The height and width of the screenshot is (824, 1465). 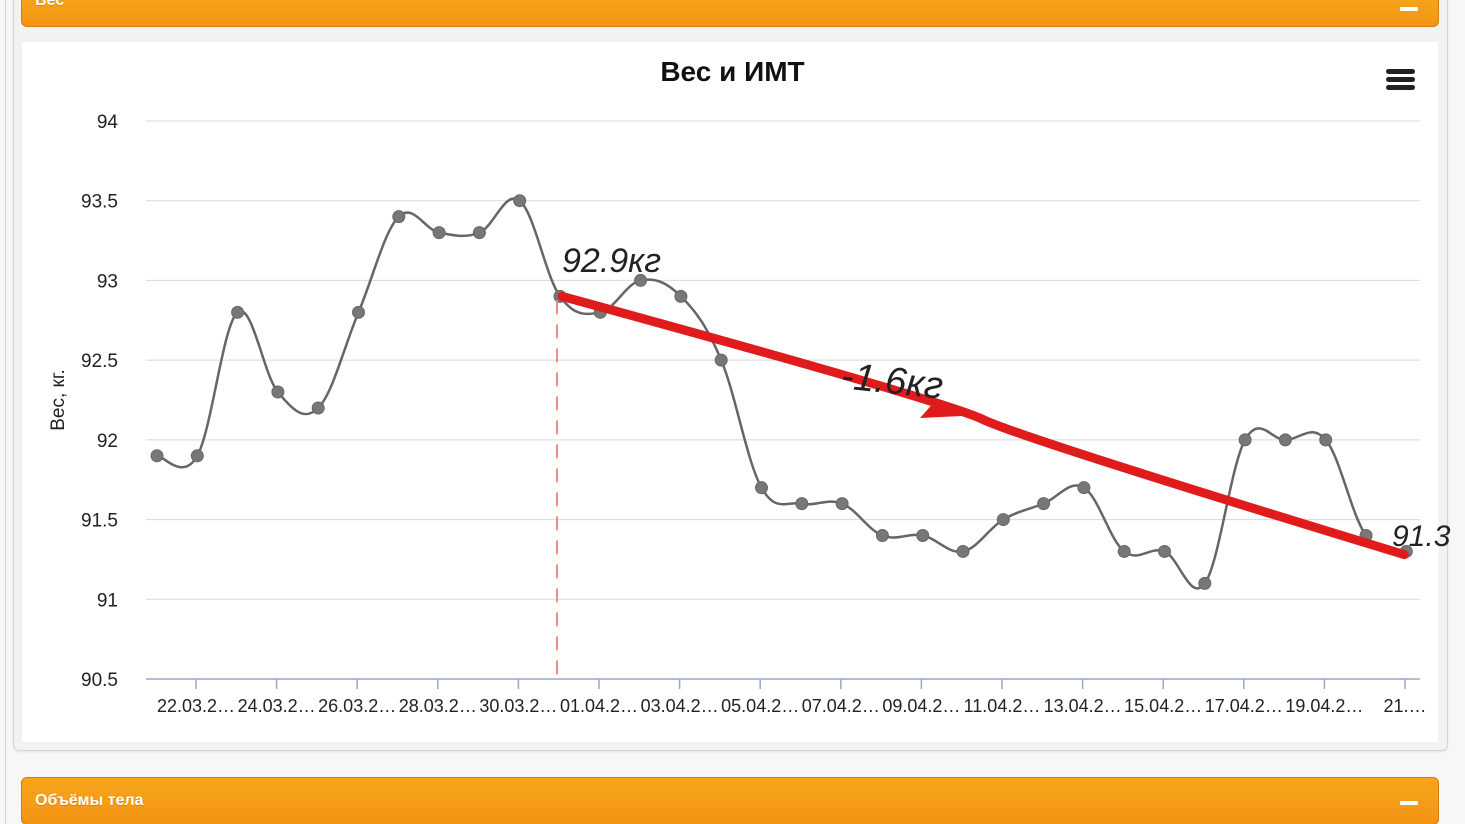 I want to click on y-tick-label: 92, so click(x=107, y=441).